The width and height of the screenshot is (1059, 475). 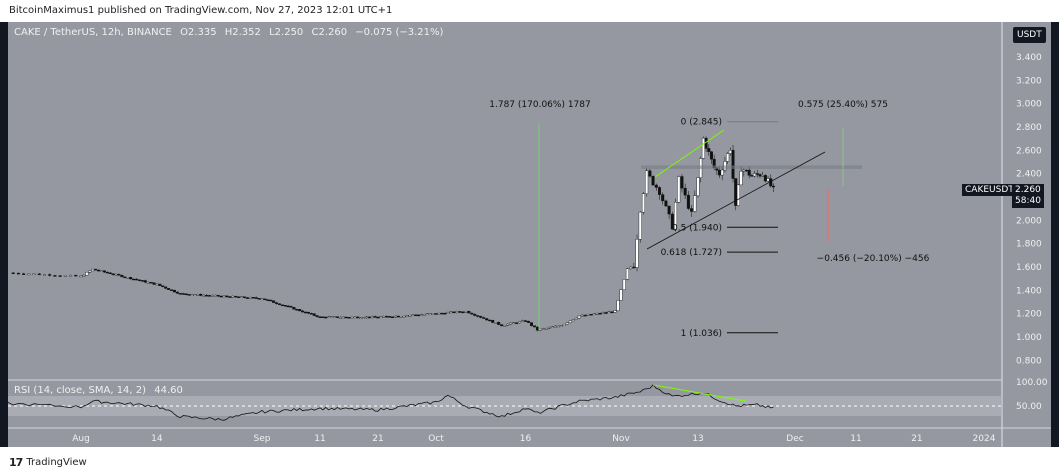 I want to click on ohlc-close: C2.260, so click(x=329, y=32).